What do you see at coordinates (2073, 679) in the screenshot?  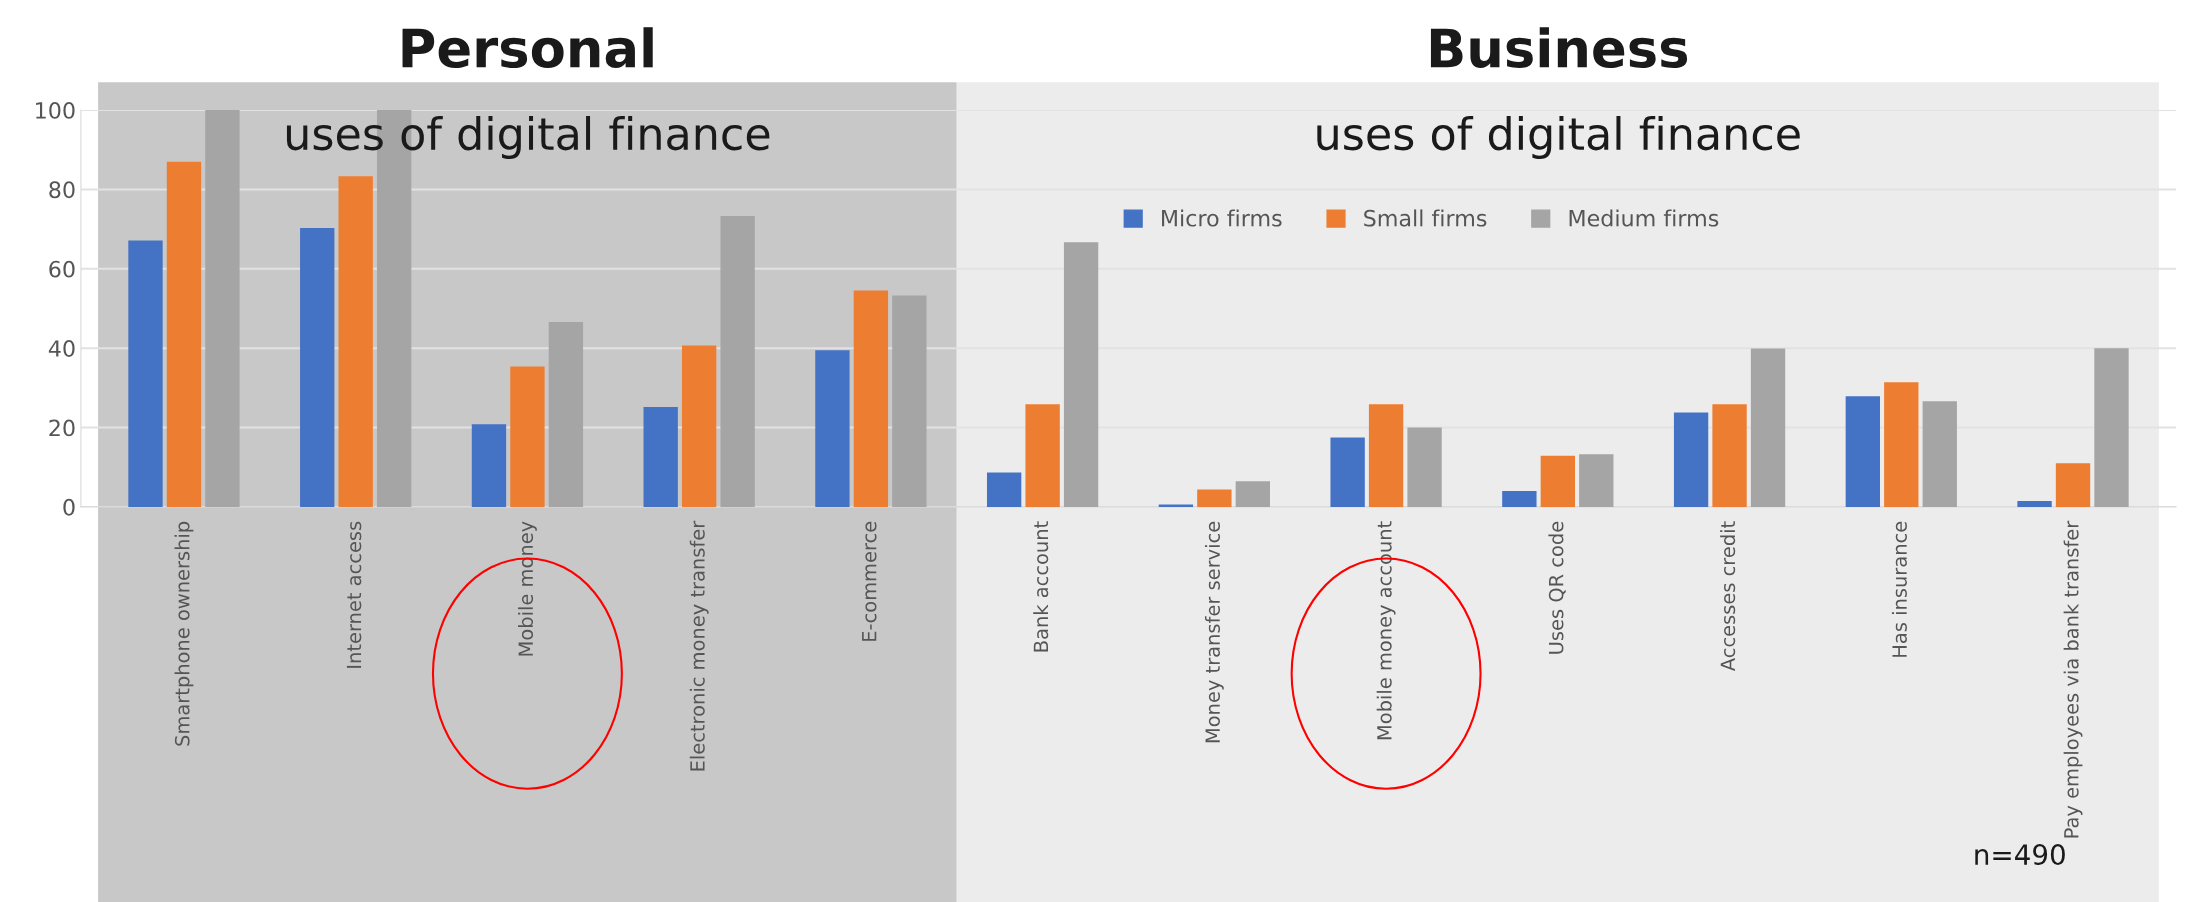 I see `x-tick-label: Pay employees via bank transfer` at bounding box center [2073, 679].